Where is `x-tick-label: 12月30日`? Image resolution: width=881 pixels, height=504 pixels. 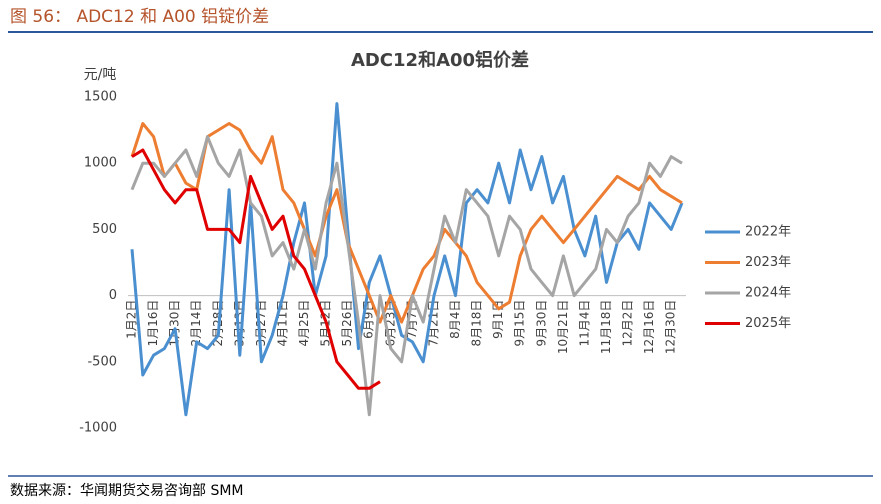 x-tick-label: 12月30日 is located at coordinates (671, 327).